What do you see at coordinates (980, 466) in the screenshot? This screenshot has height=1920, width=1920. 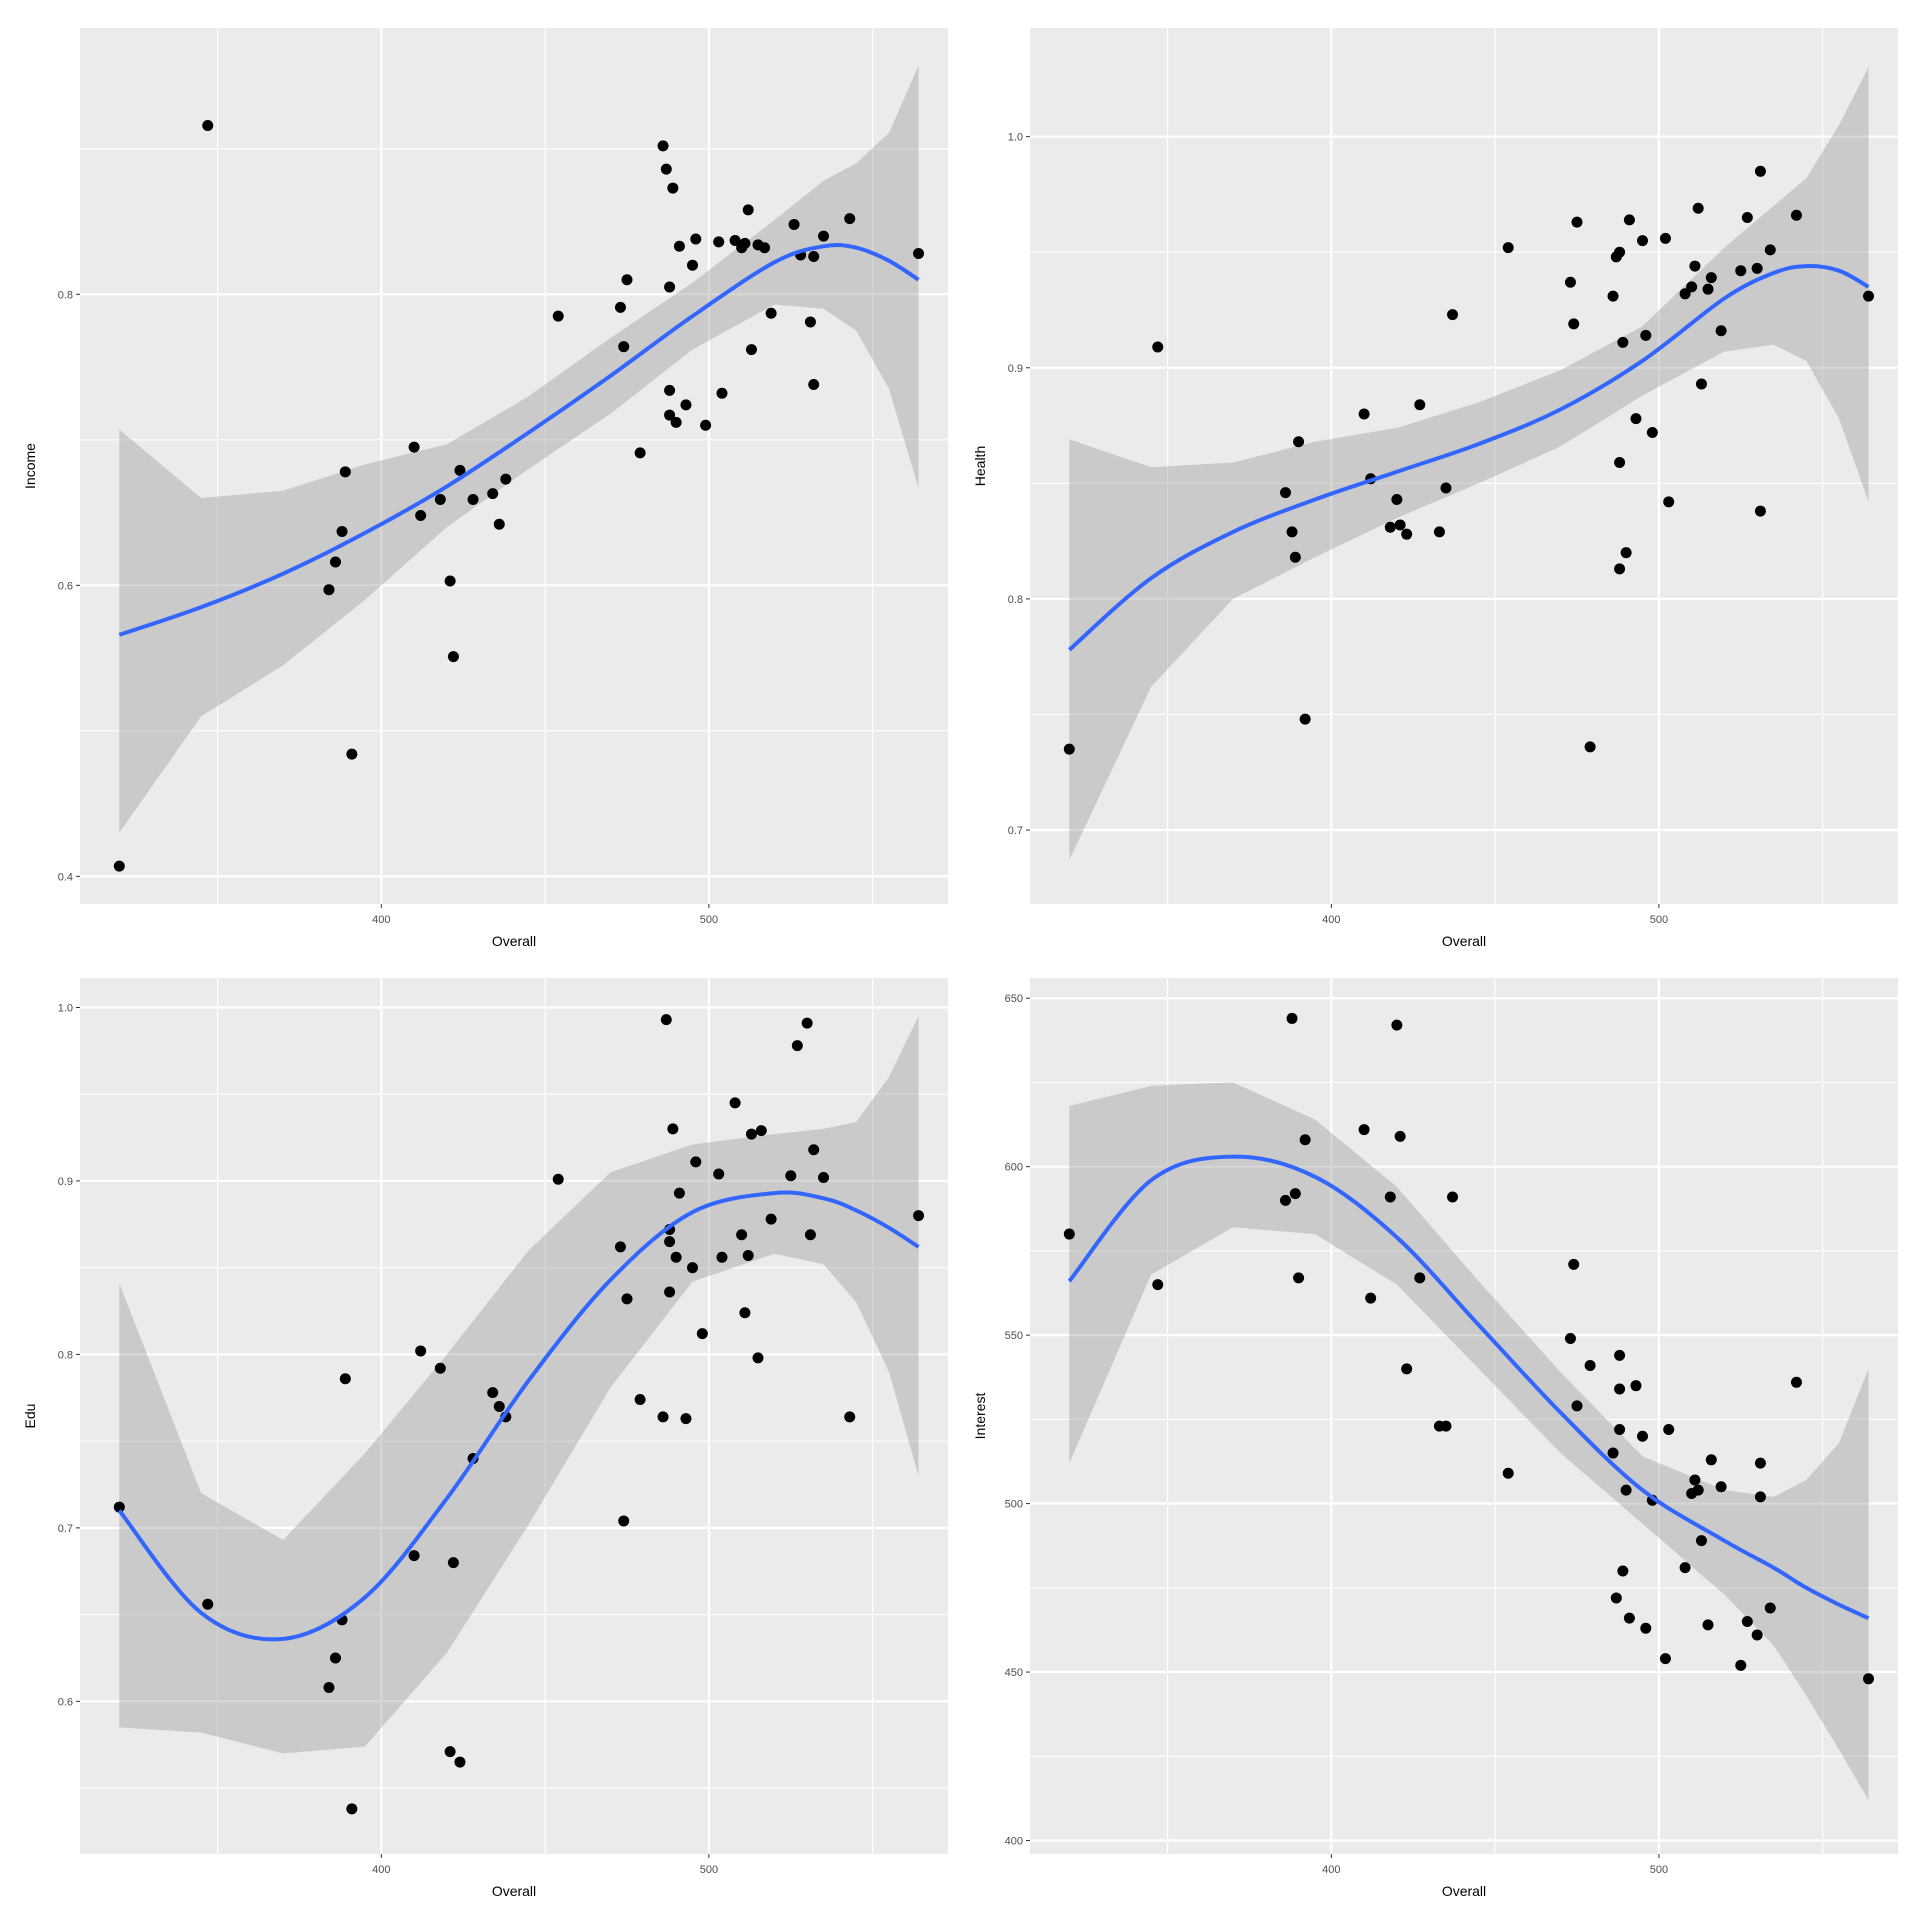 I see `y-axis-title: Health` at bounding box center [980, 466].